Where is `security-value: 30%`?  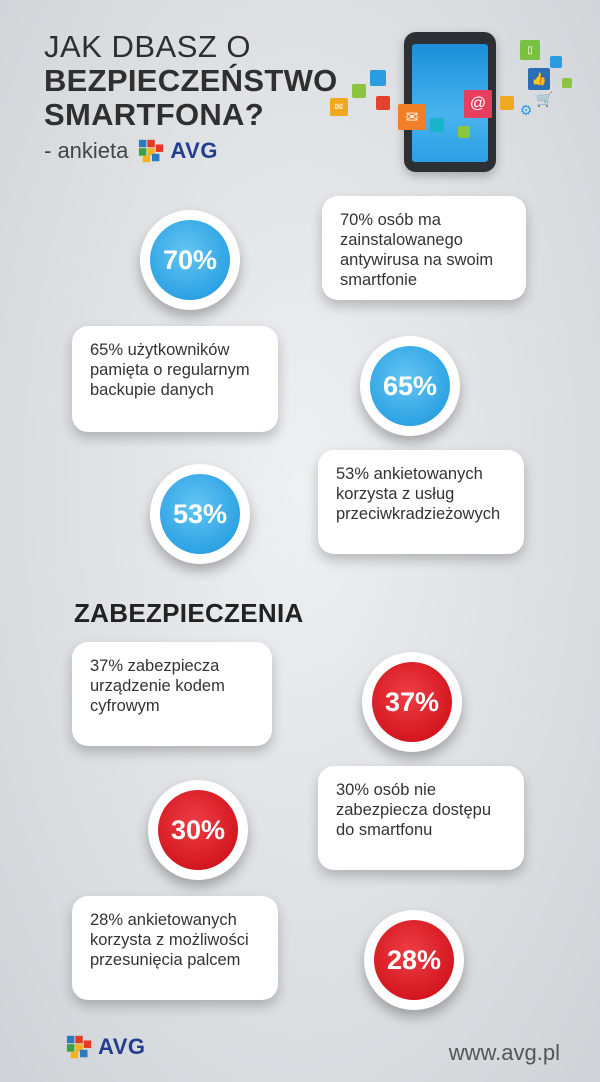
security-value: 30% is located at coordinates (198, 830).